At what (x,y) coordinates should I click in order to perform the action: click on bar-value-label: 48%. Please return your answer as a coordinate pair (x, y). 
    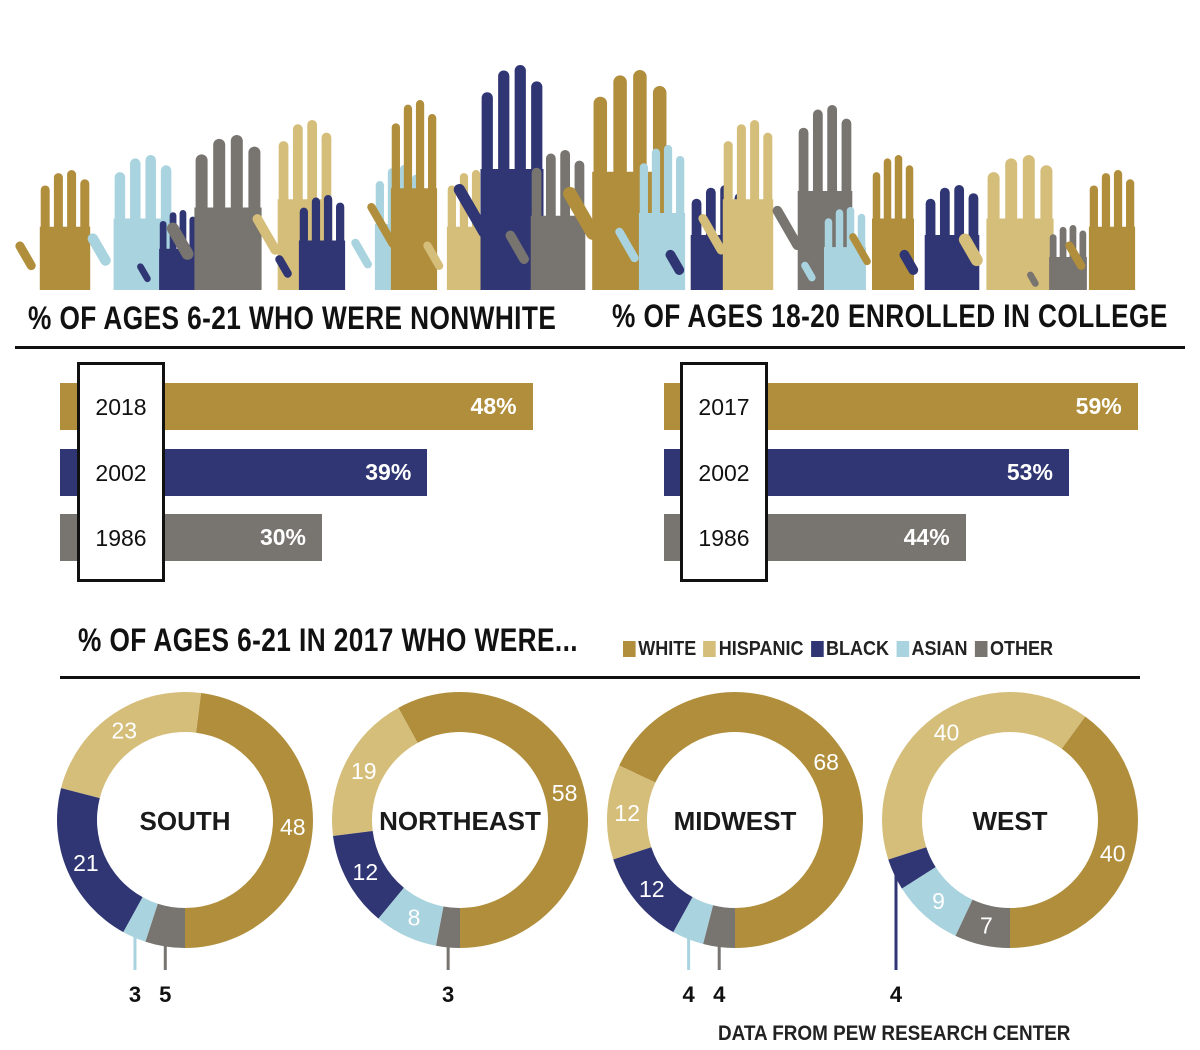
    Looking at the image, I should click on (493, 406).